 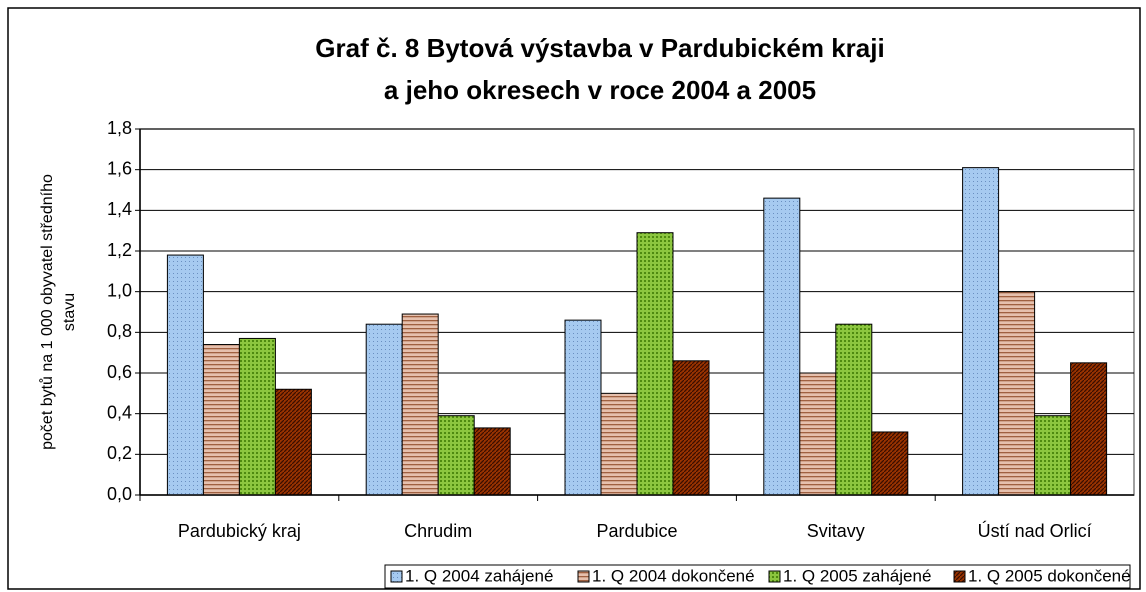 I want to click on y-tick-label: 1,6, so click(x=119, y=168).